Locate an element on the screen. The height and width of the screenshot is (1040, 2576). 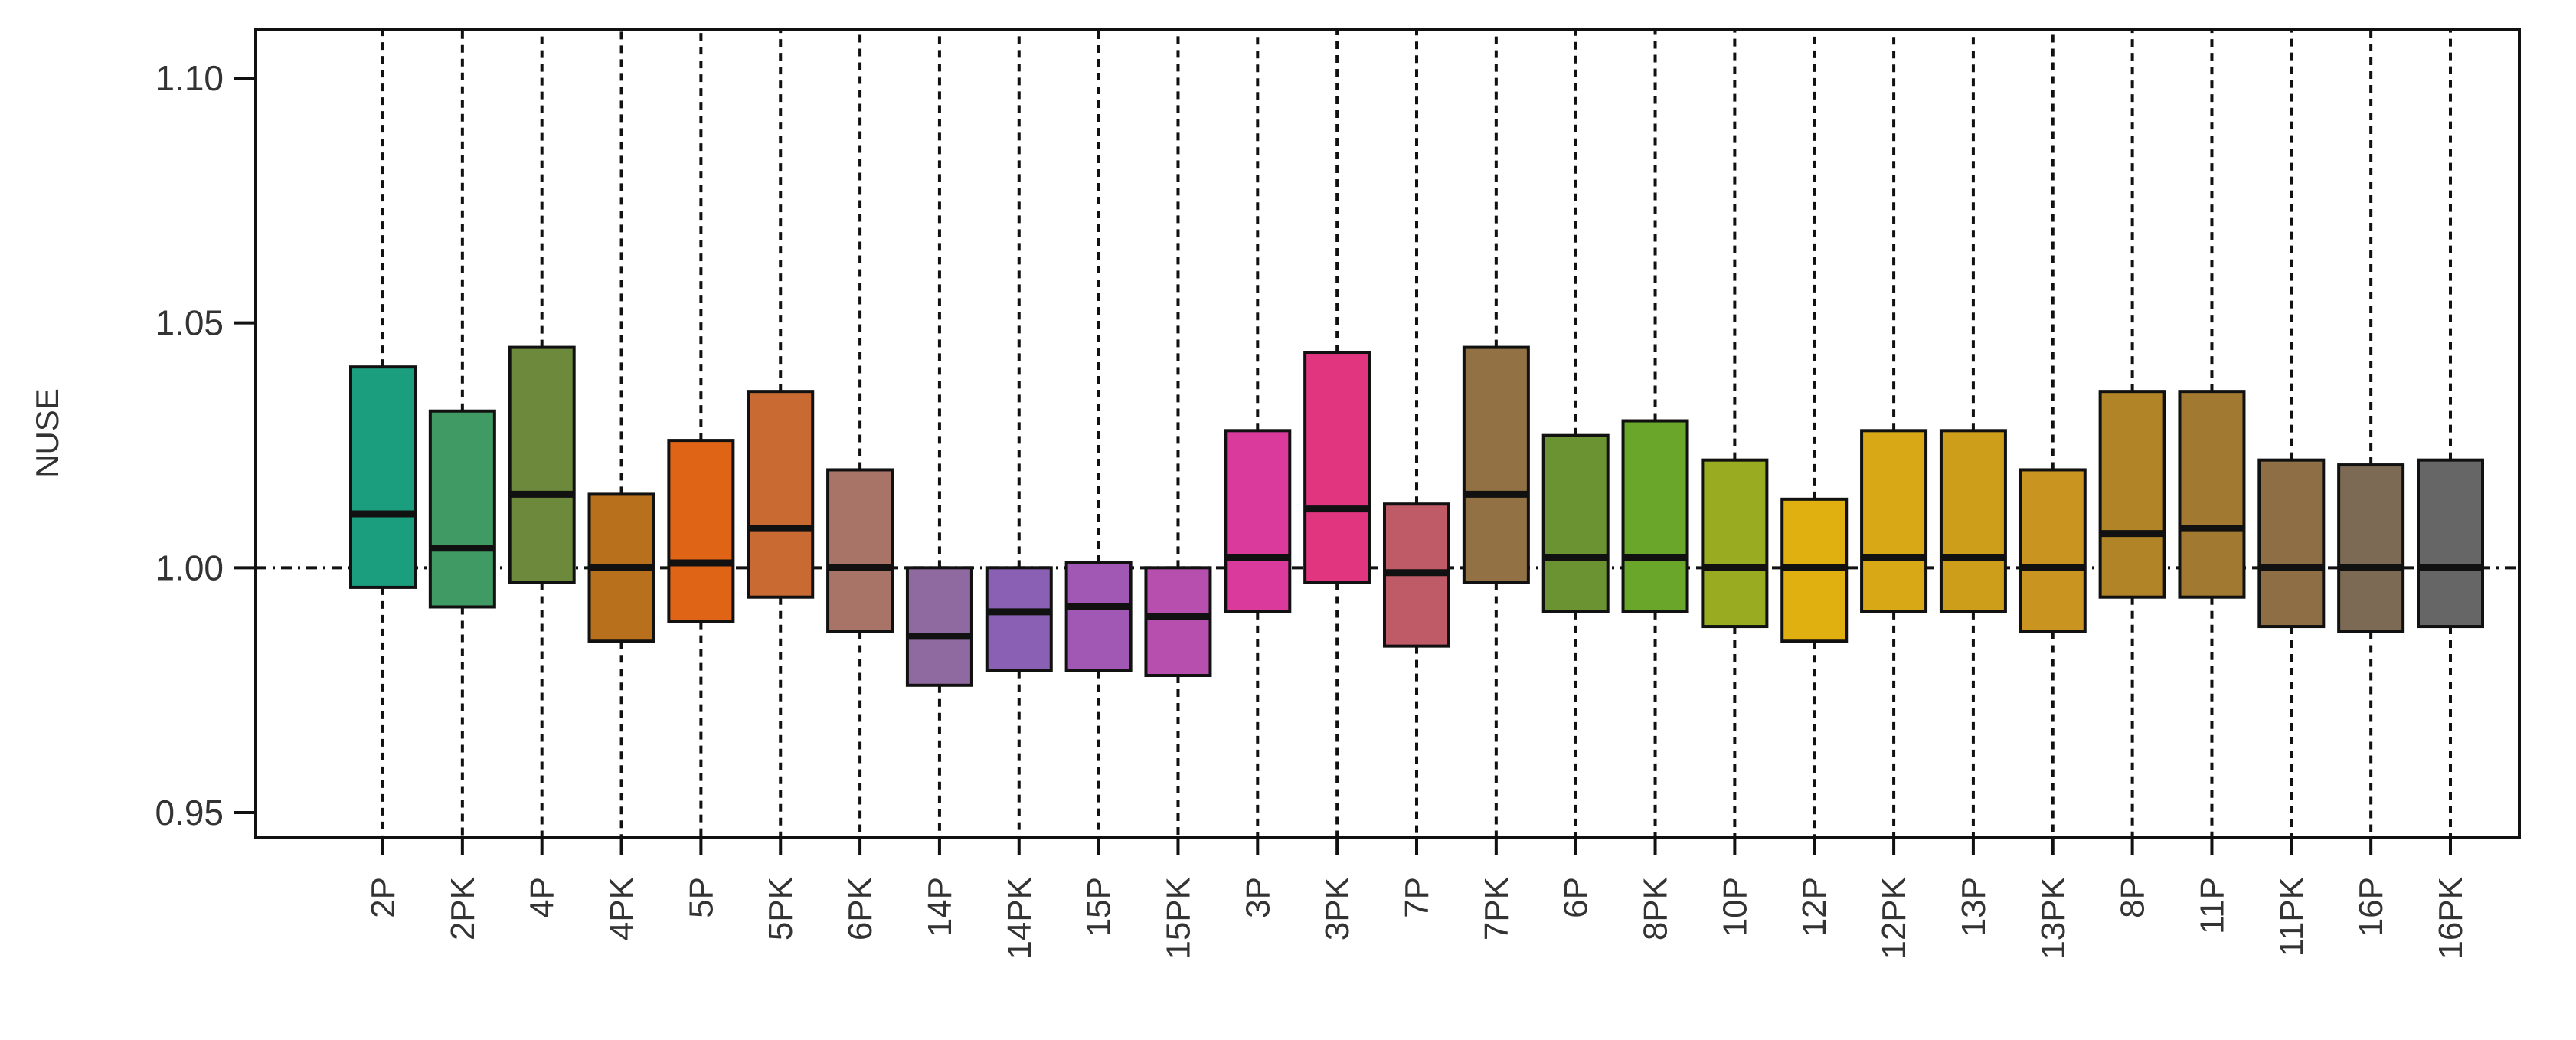
x-tick-label: 3PK is located at coordinates (1337, 909).